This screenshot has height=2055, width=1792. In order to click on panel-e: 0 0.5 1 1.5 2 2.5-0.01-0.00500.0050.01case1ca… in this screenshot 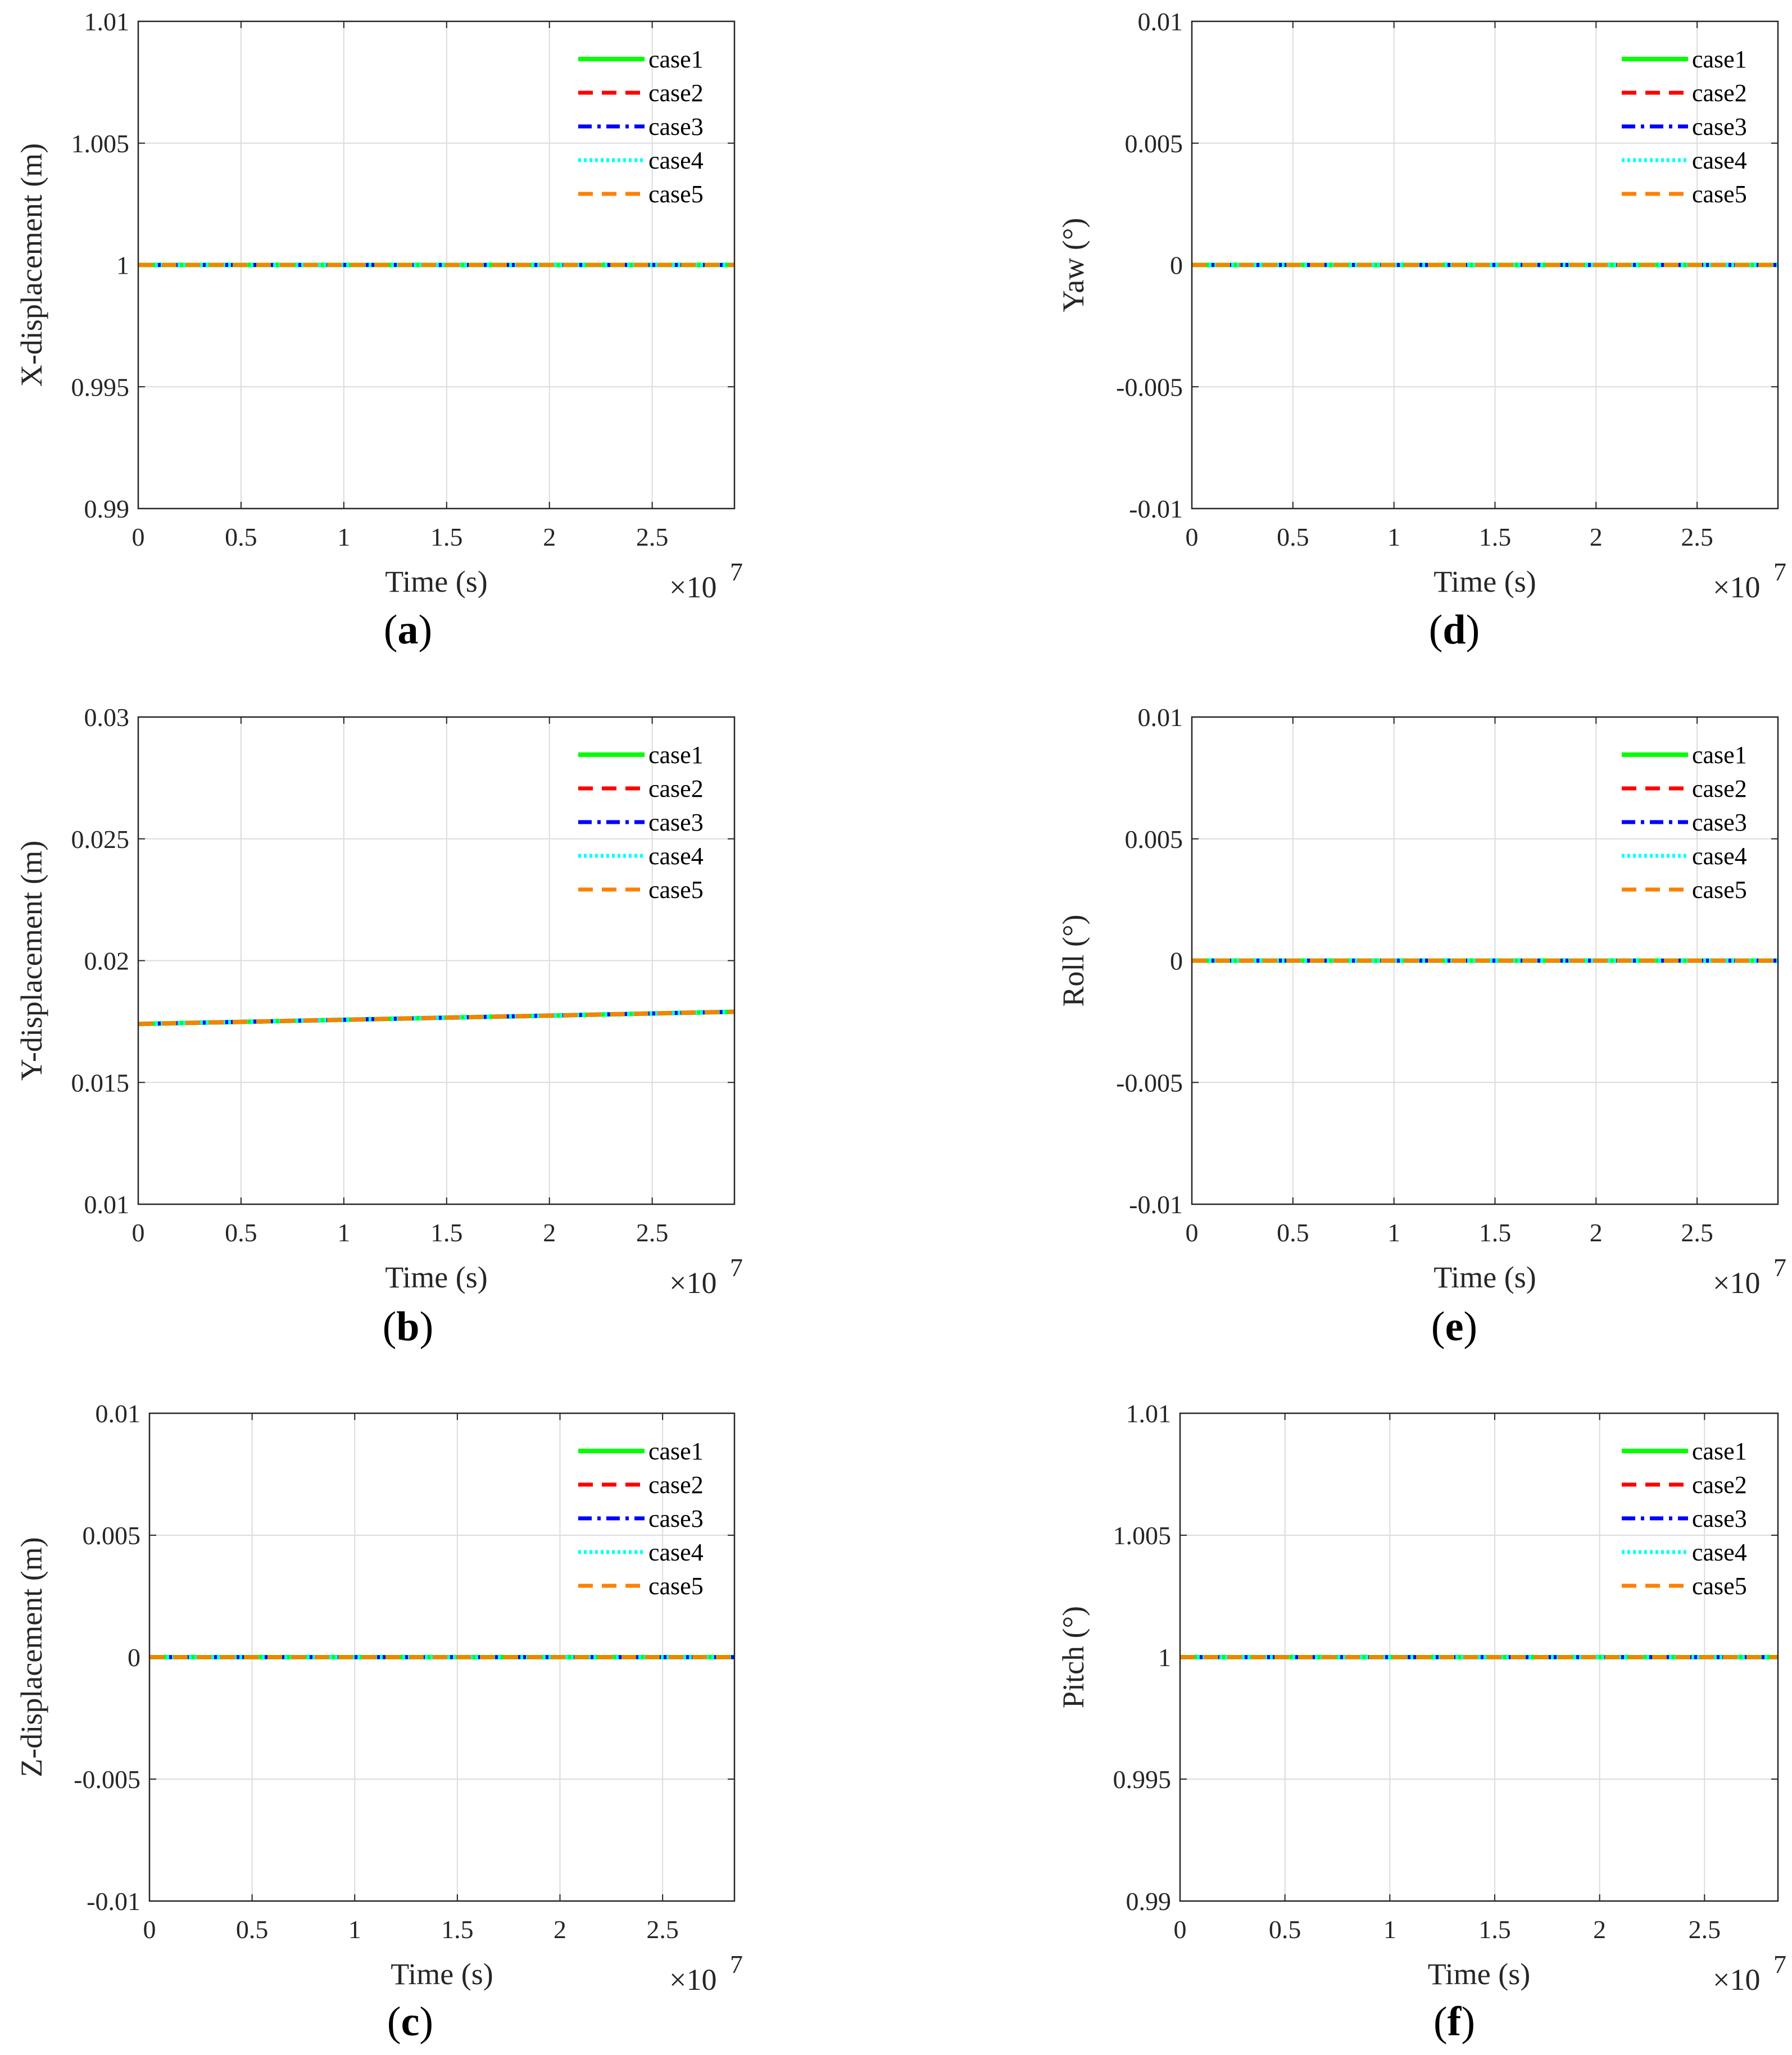, I will do `click(1421, 1026)`.